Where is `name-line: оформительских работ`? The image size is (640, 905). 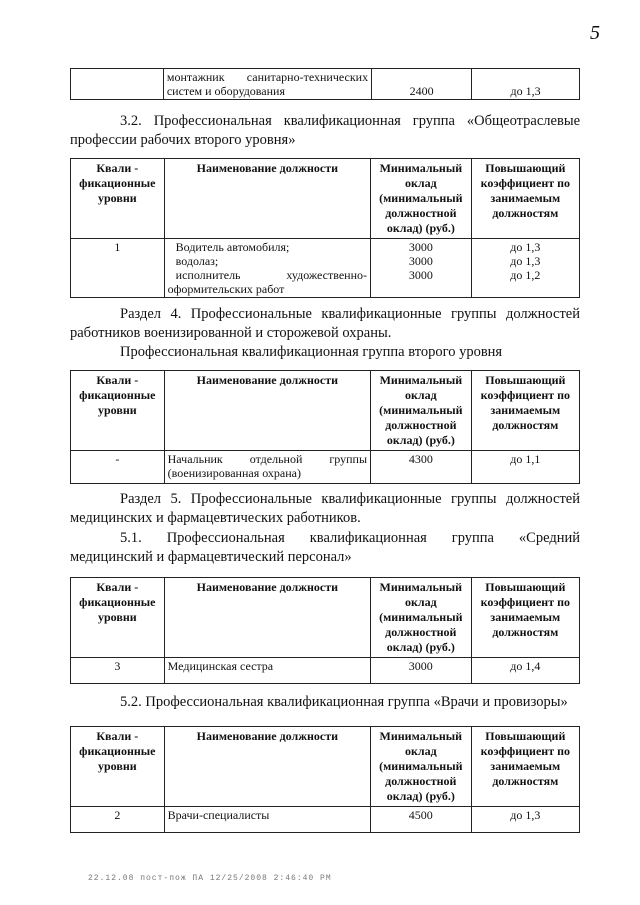 name-line: оформительских работ is located at coordinates (226, 289).